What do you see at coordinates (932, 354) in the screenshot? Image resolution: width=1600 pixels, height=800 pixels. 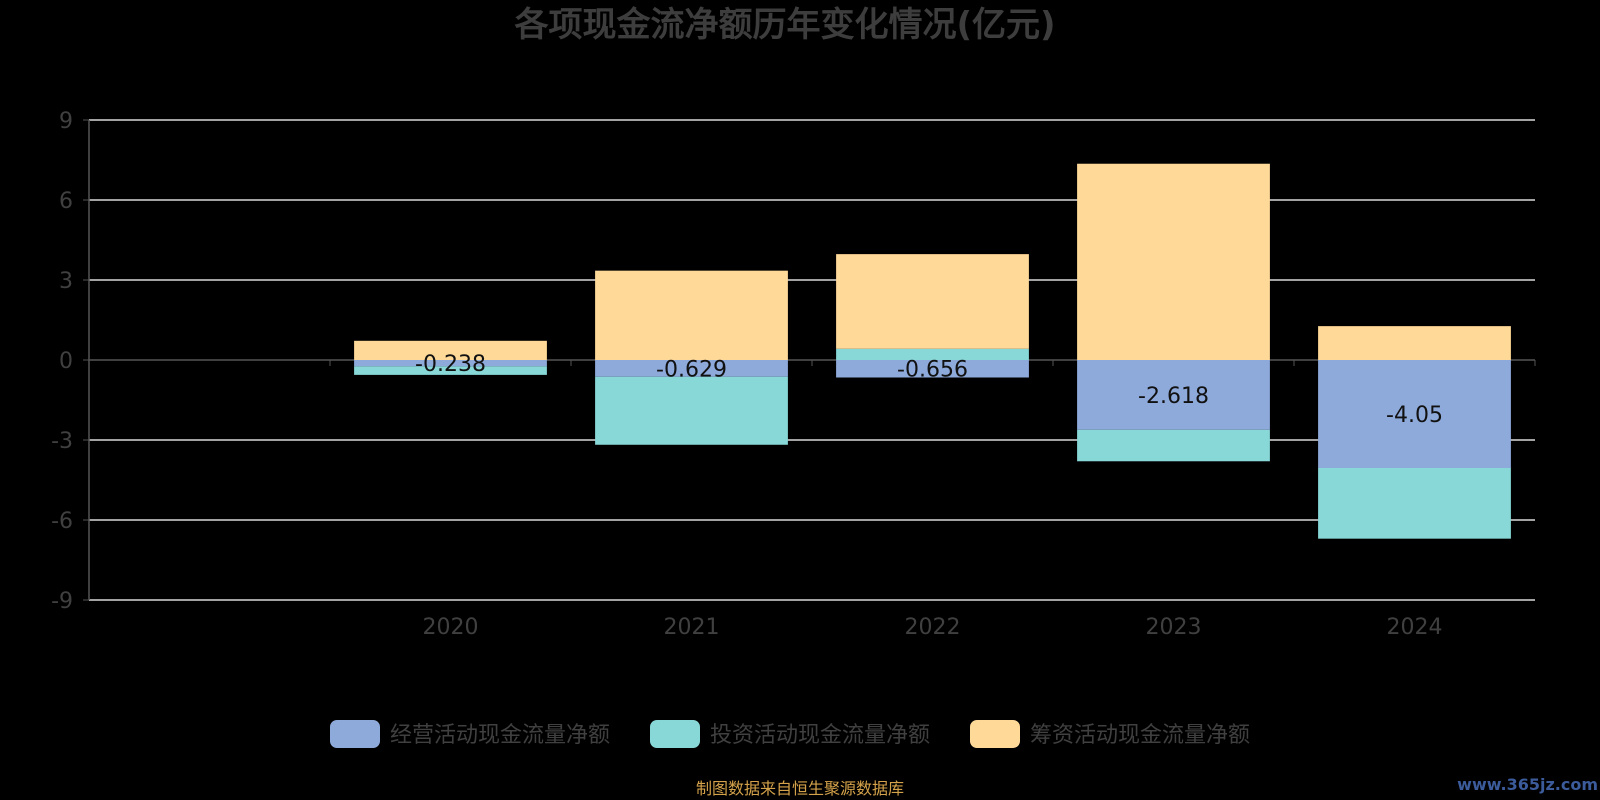 I see `bar-s1-2022` at bounding box center [932, 354].